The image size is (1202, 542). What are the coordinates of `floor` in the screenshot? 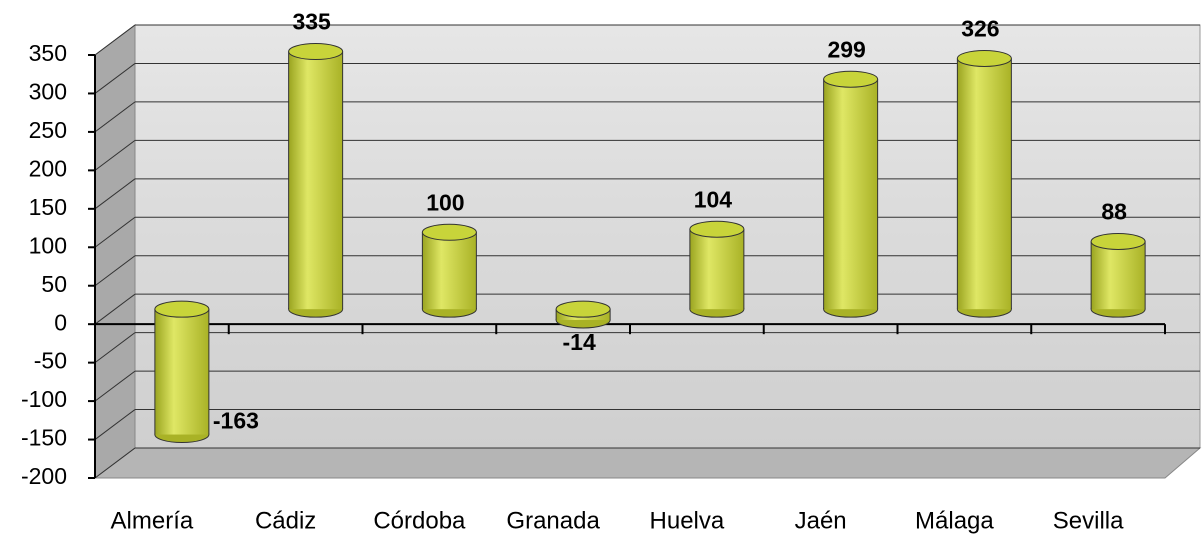 It's located at (647, 463).